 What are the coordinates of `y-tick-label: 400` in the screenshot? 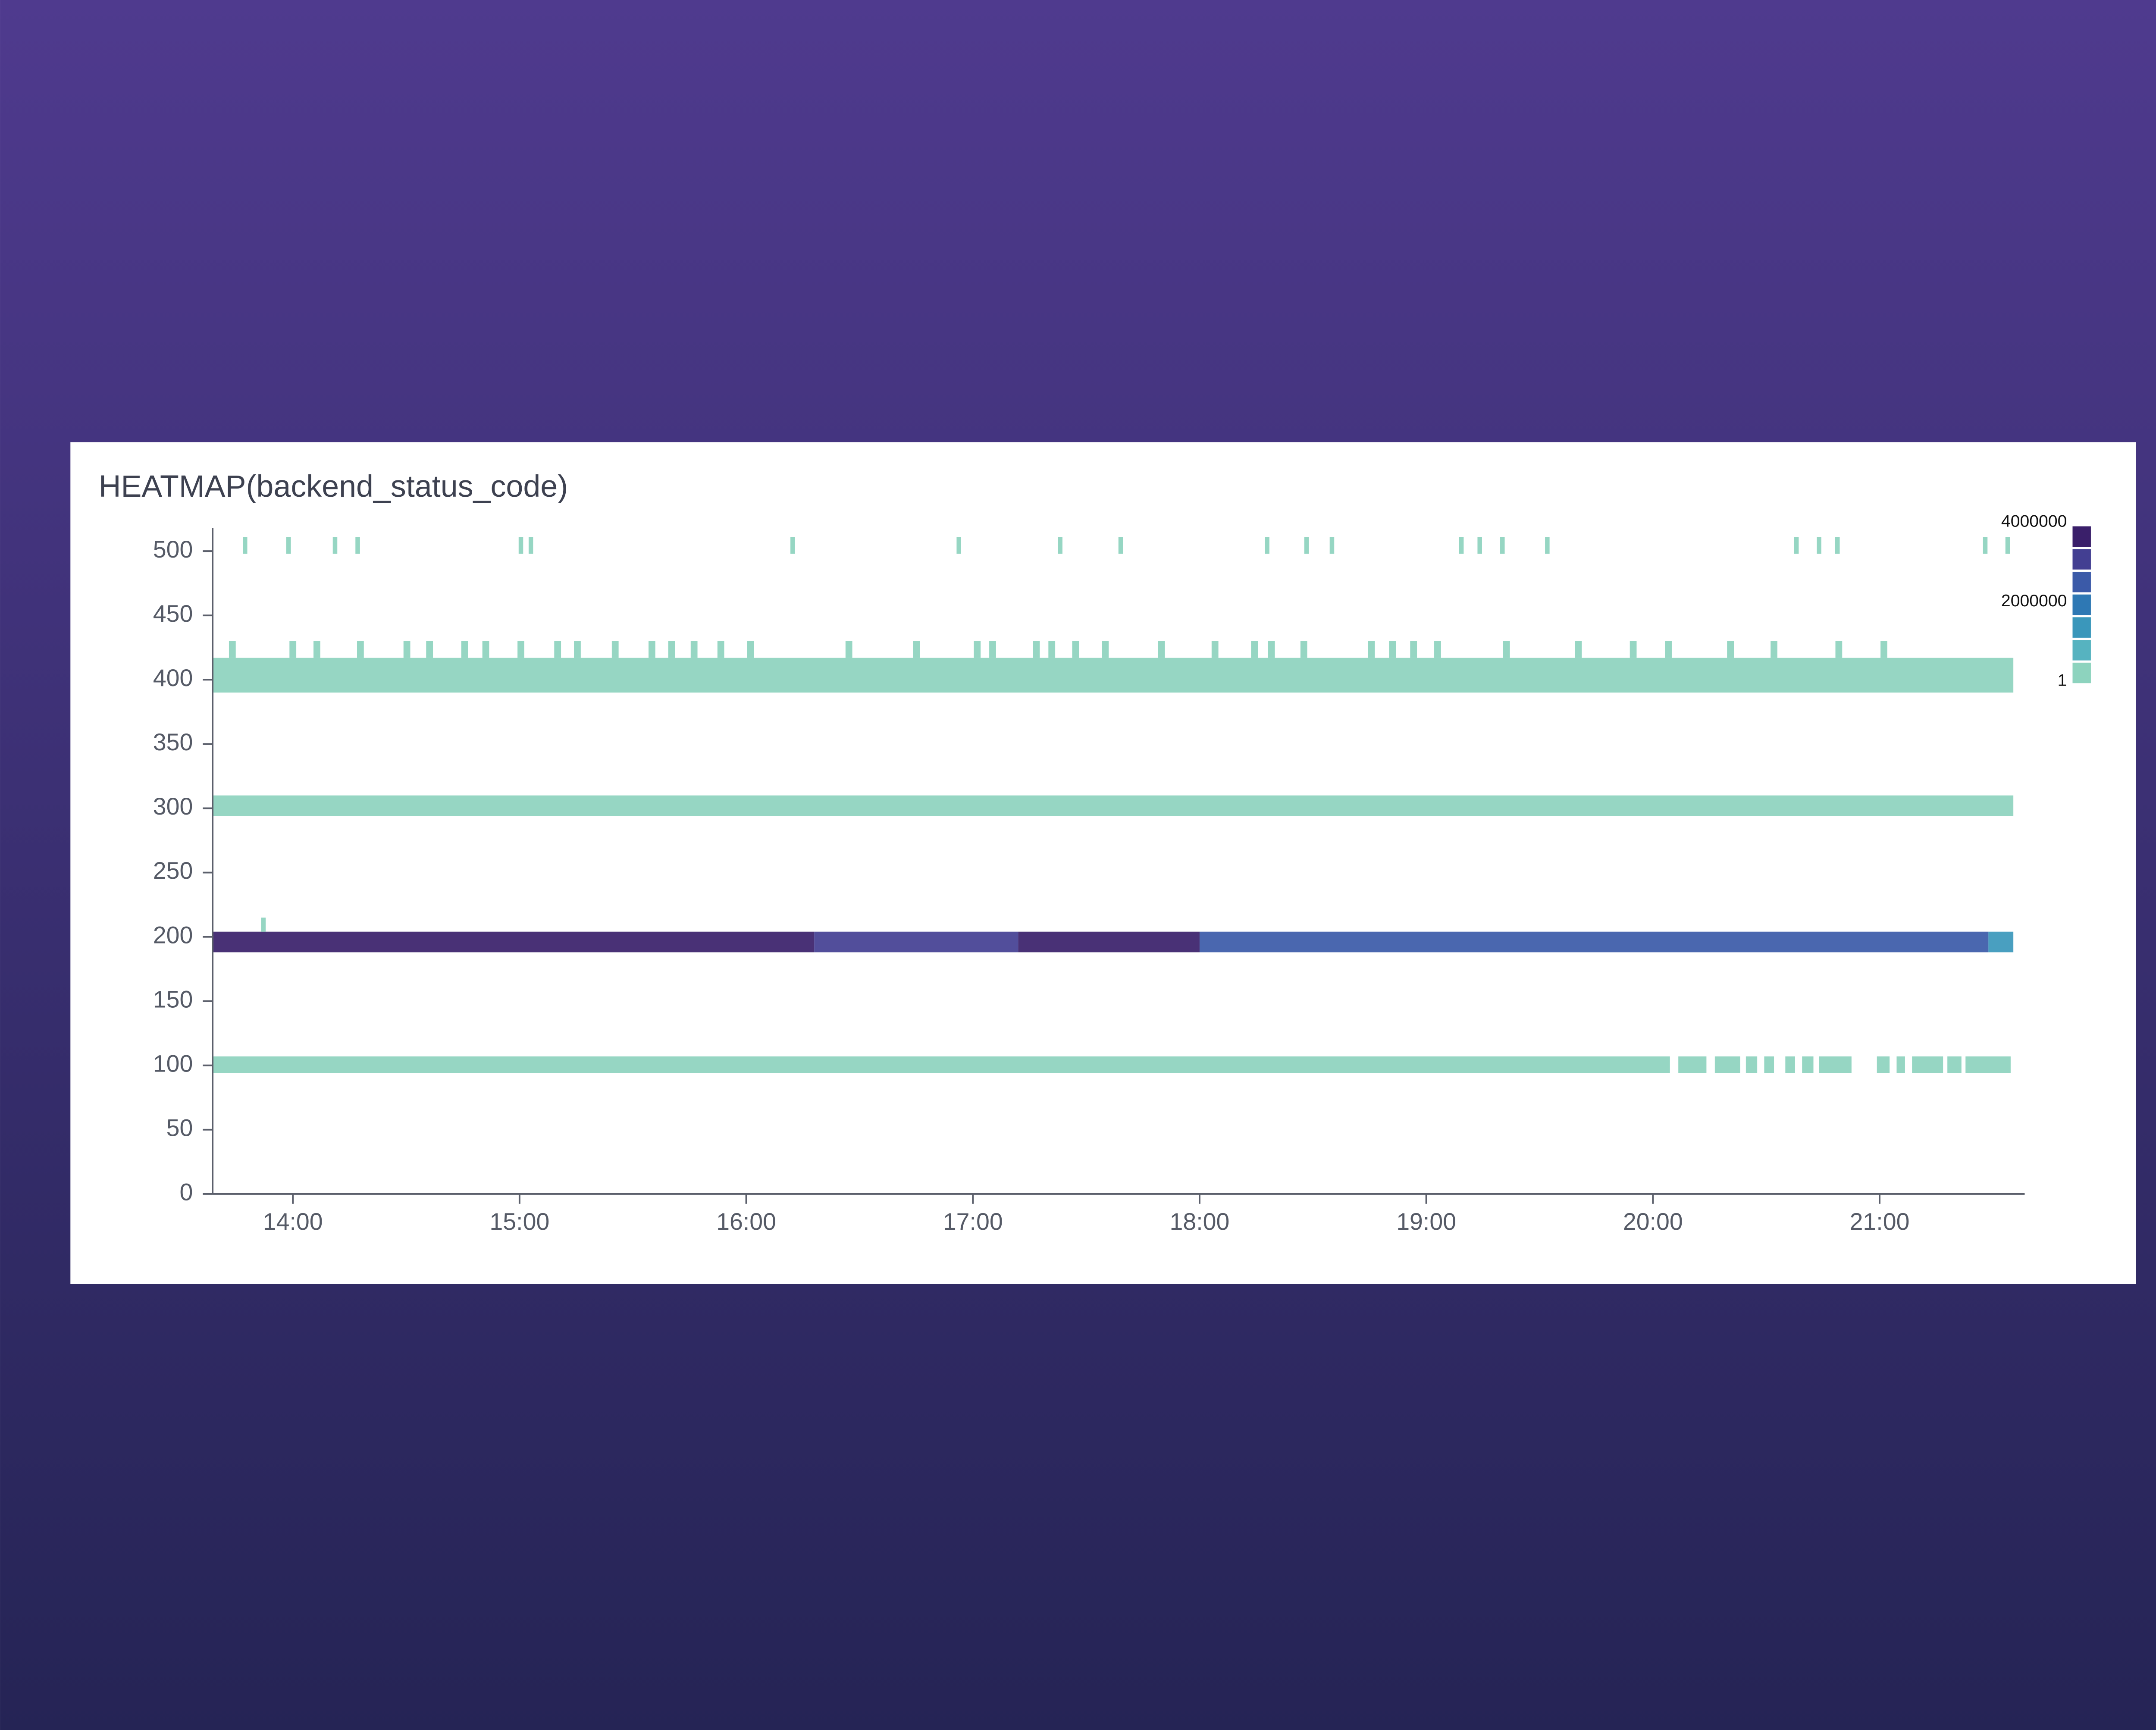 It's located at (173, 677).